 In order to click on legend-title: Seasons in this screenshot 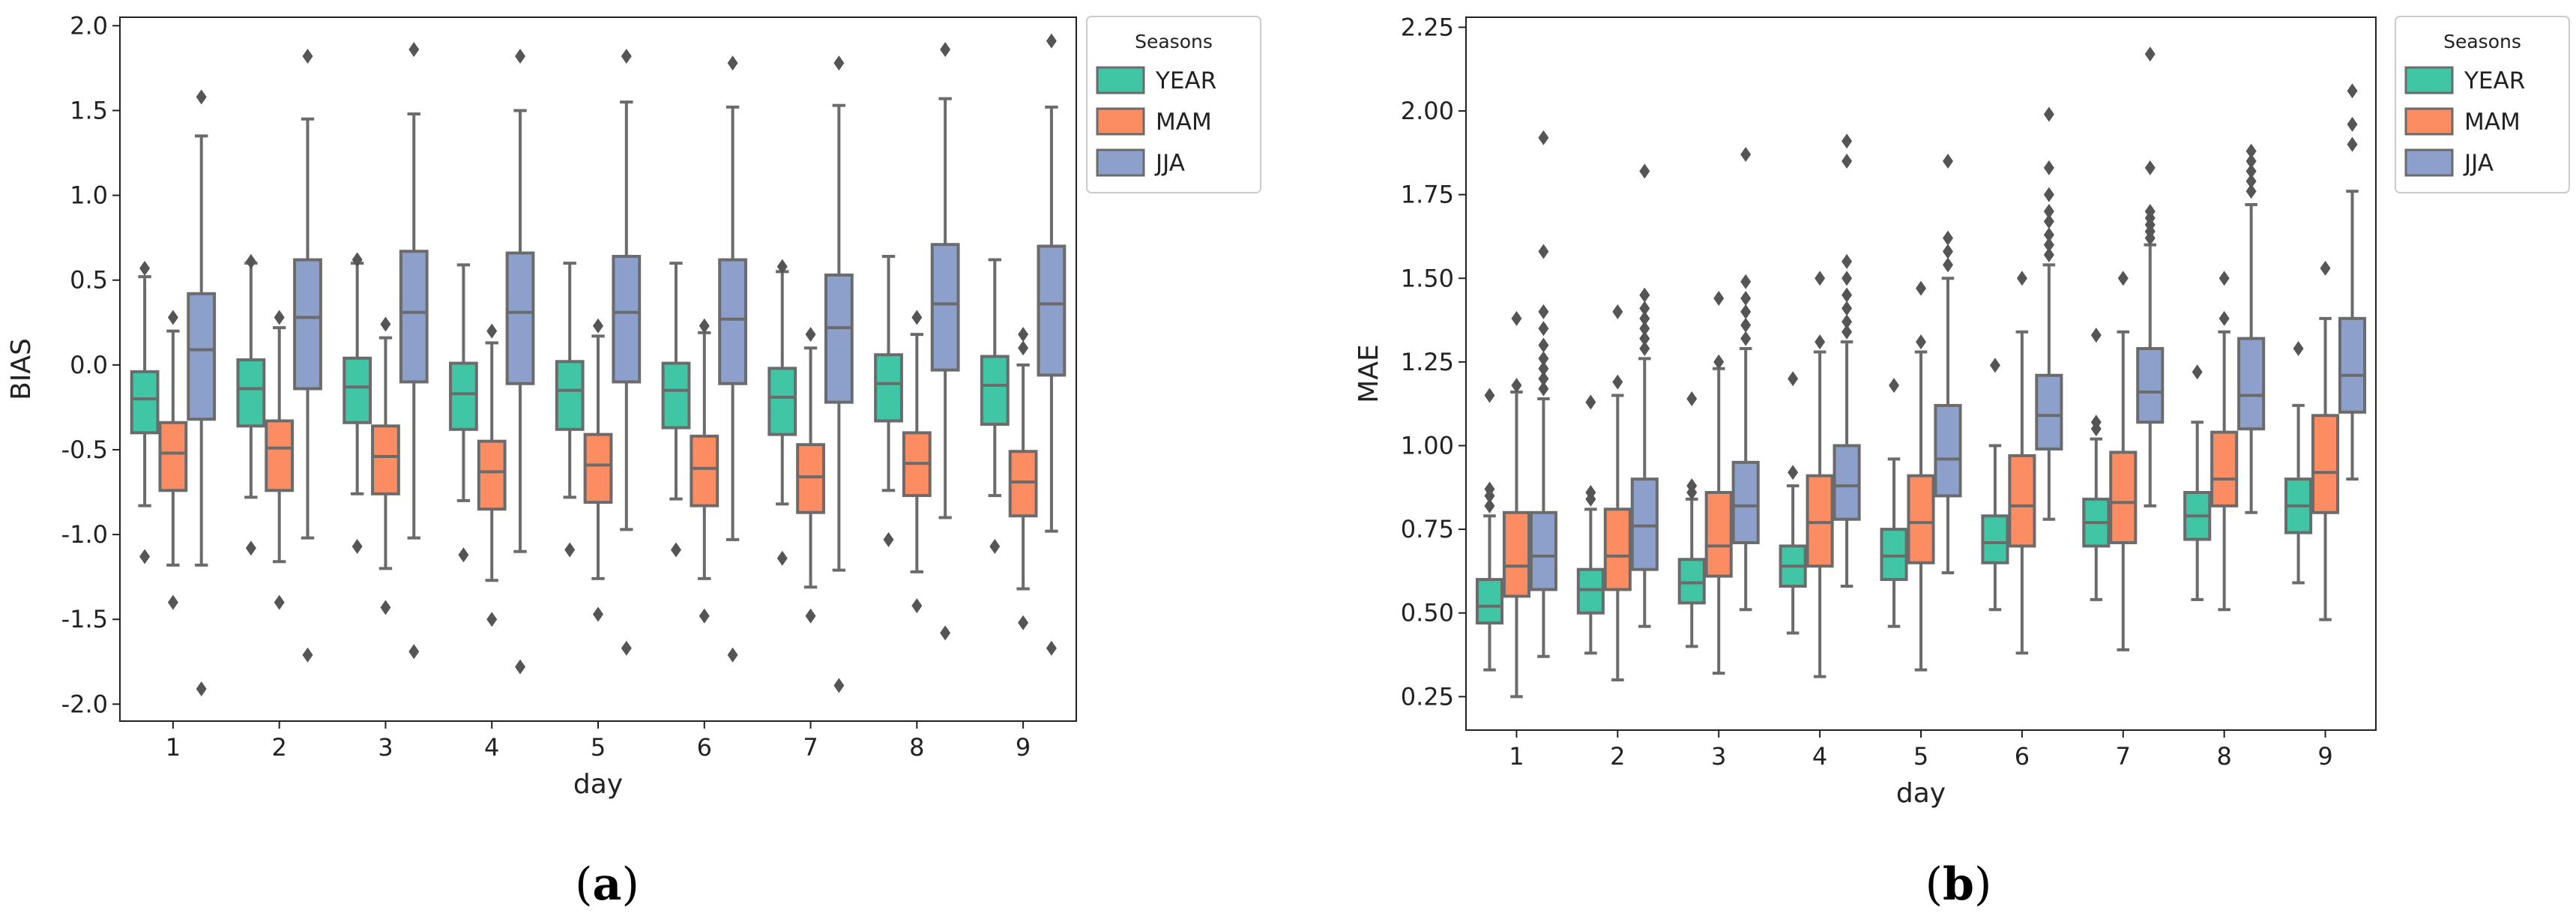, I will do `click(2482, 41)`.